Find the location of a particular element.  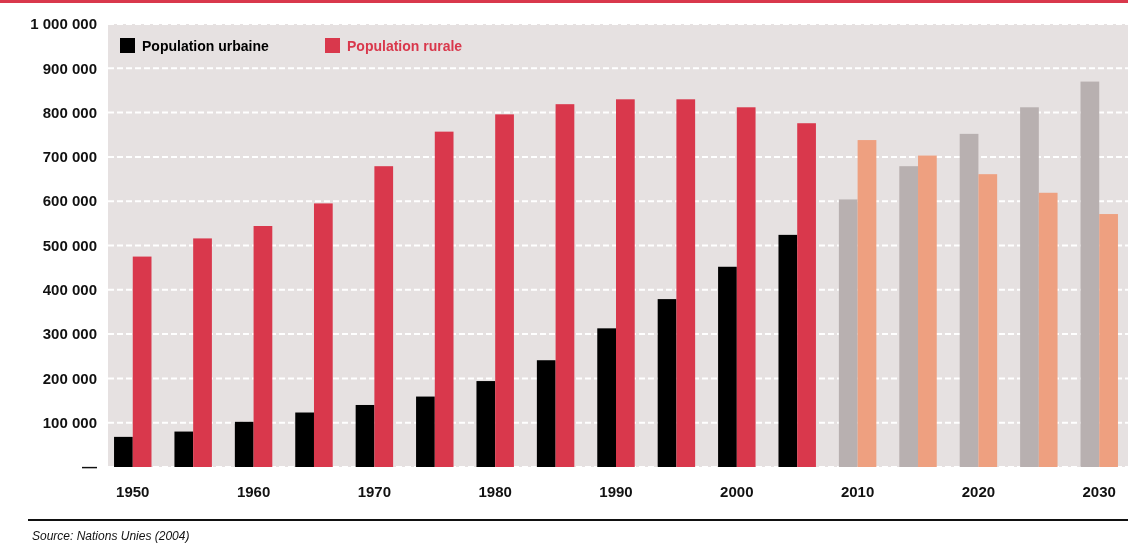

legend-label: Population urbaine is located at coordinates (205, 45).